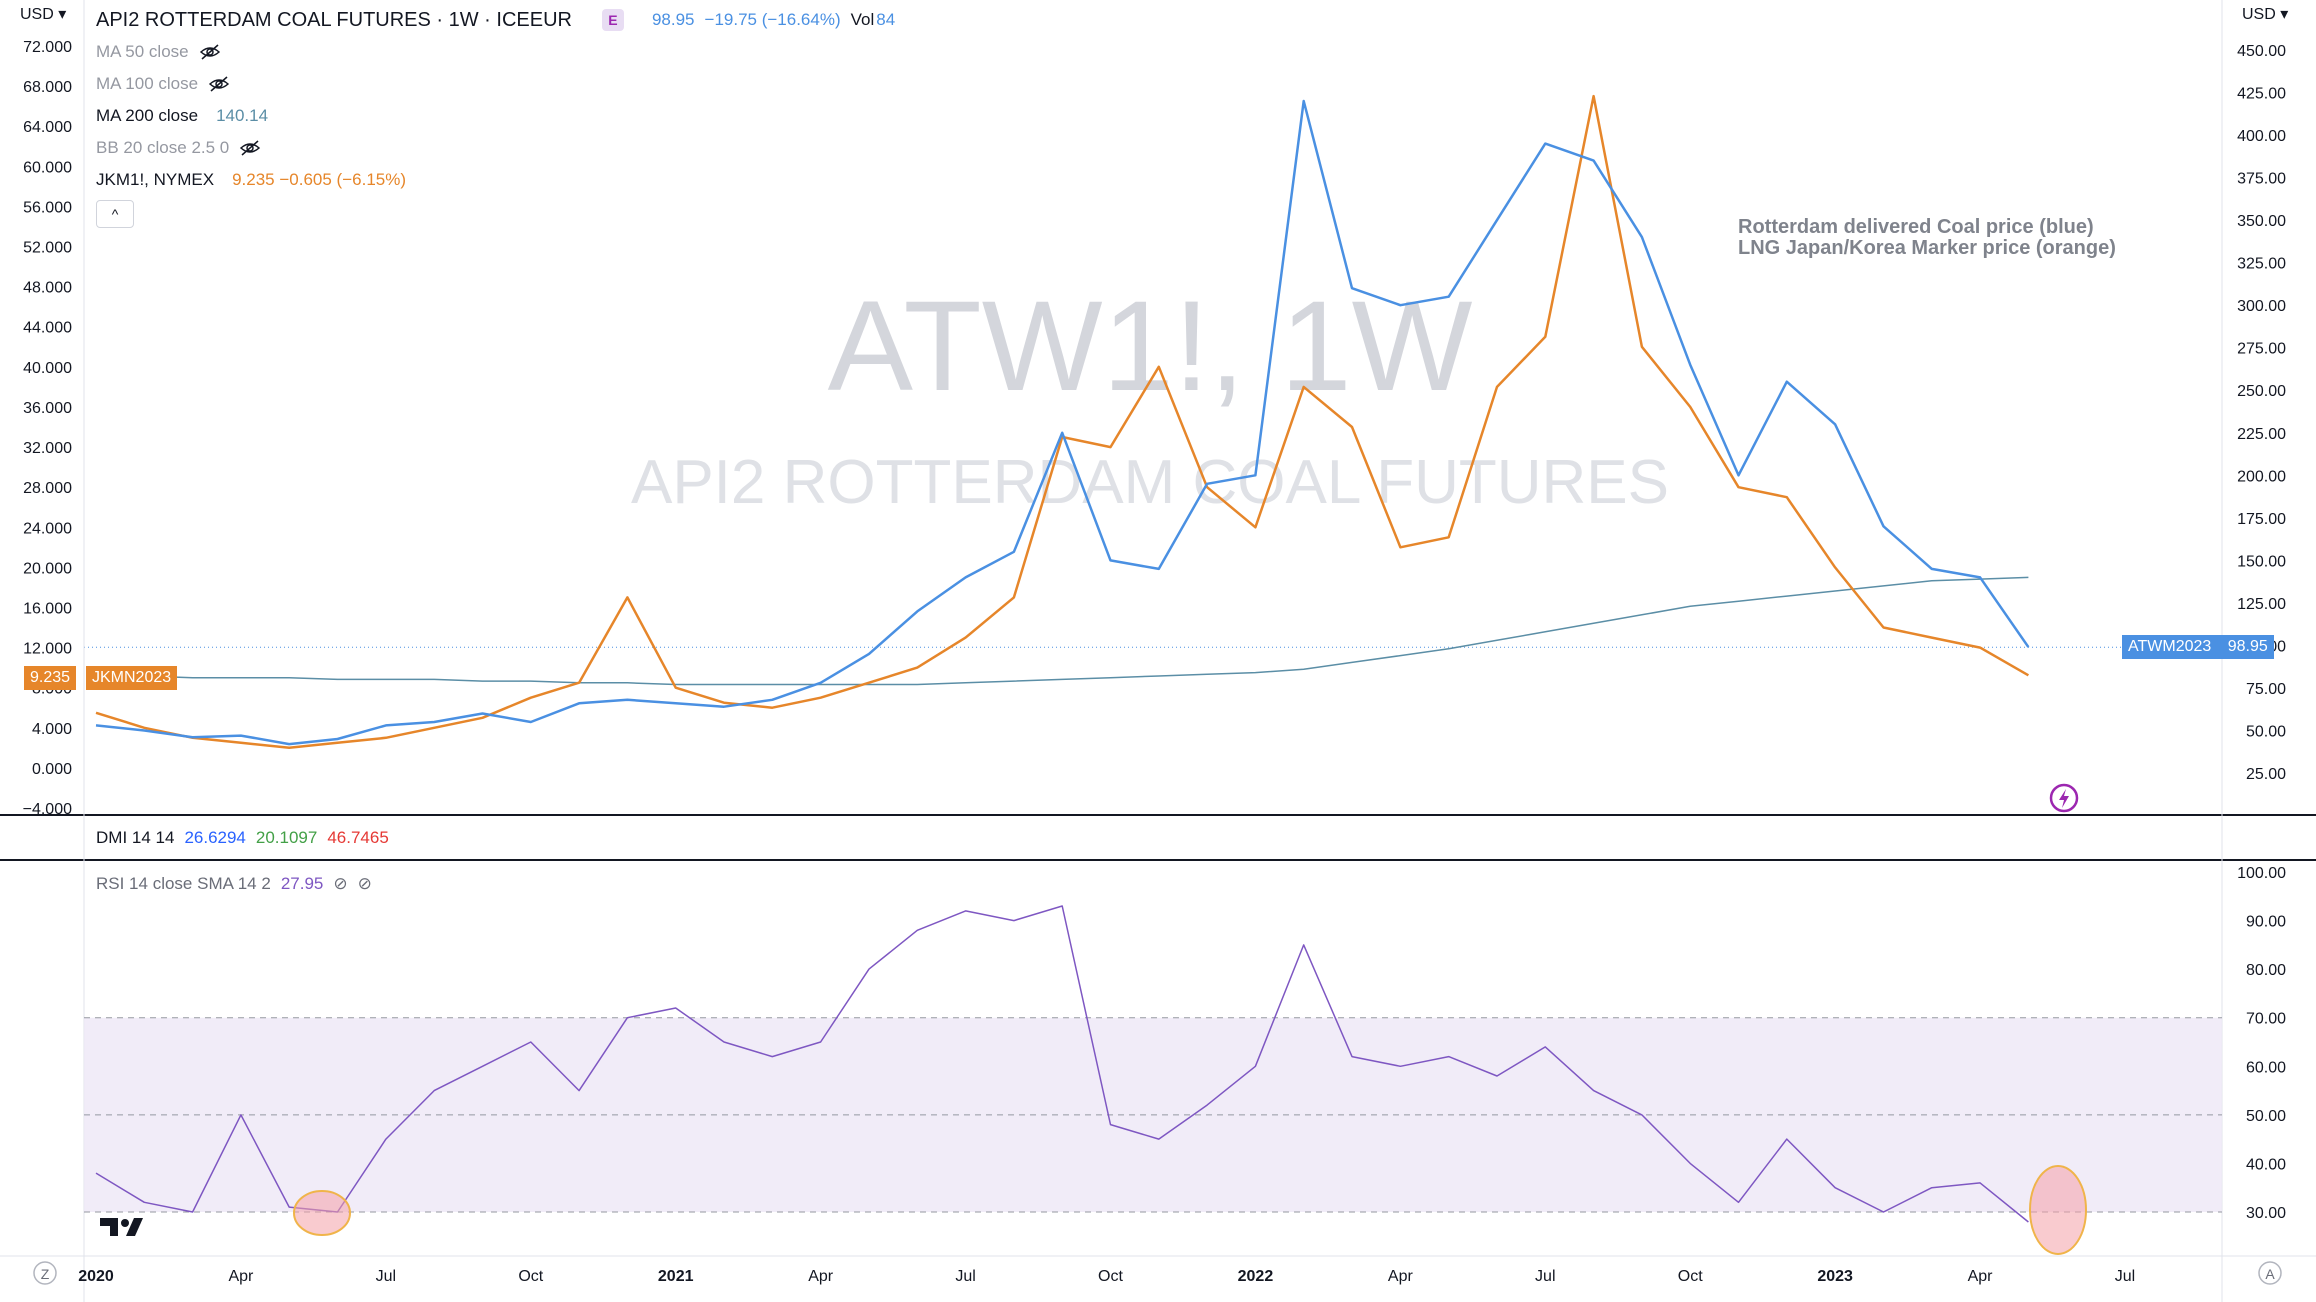 The width and height of the screenshot is (2316, 1302). What do you see at coordinates (135, 837) in the screenshot?
I see `dmi-label: DMI 14 14` at bounding box center [135, 837].